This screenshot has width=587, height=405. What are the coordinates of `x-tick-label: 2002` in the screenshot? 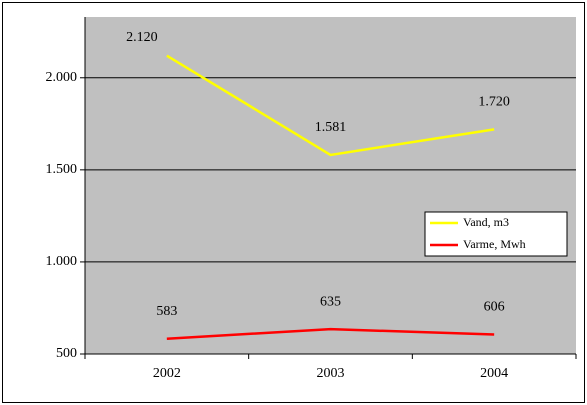 It's located at (167, 373).